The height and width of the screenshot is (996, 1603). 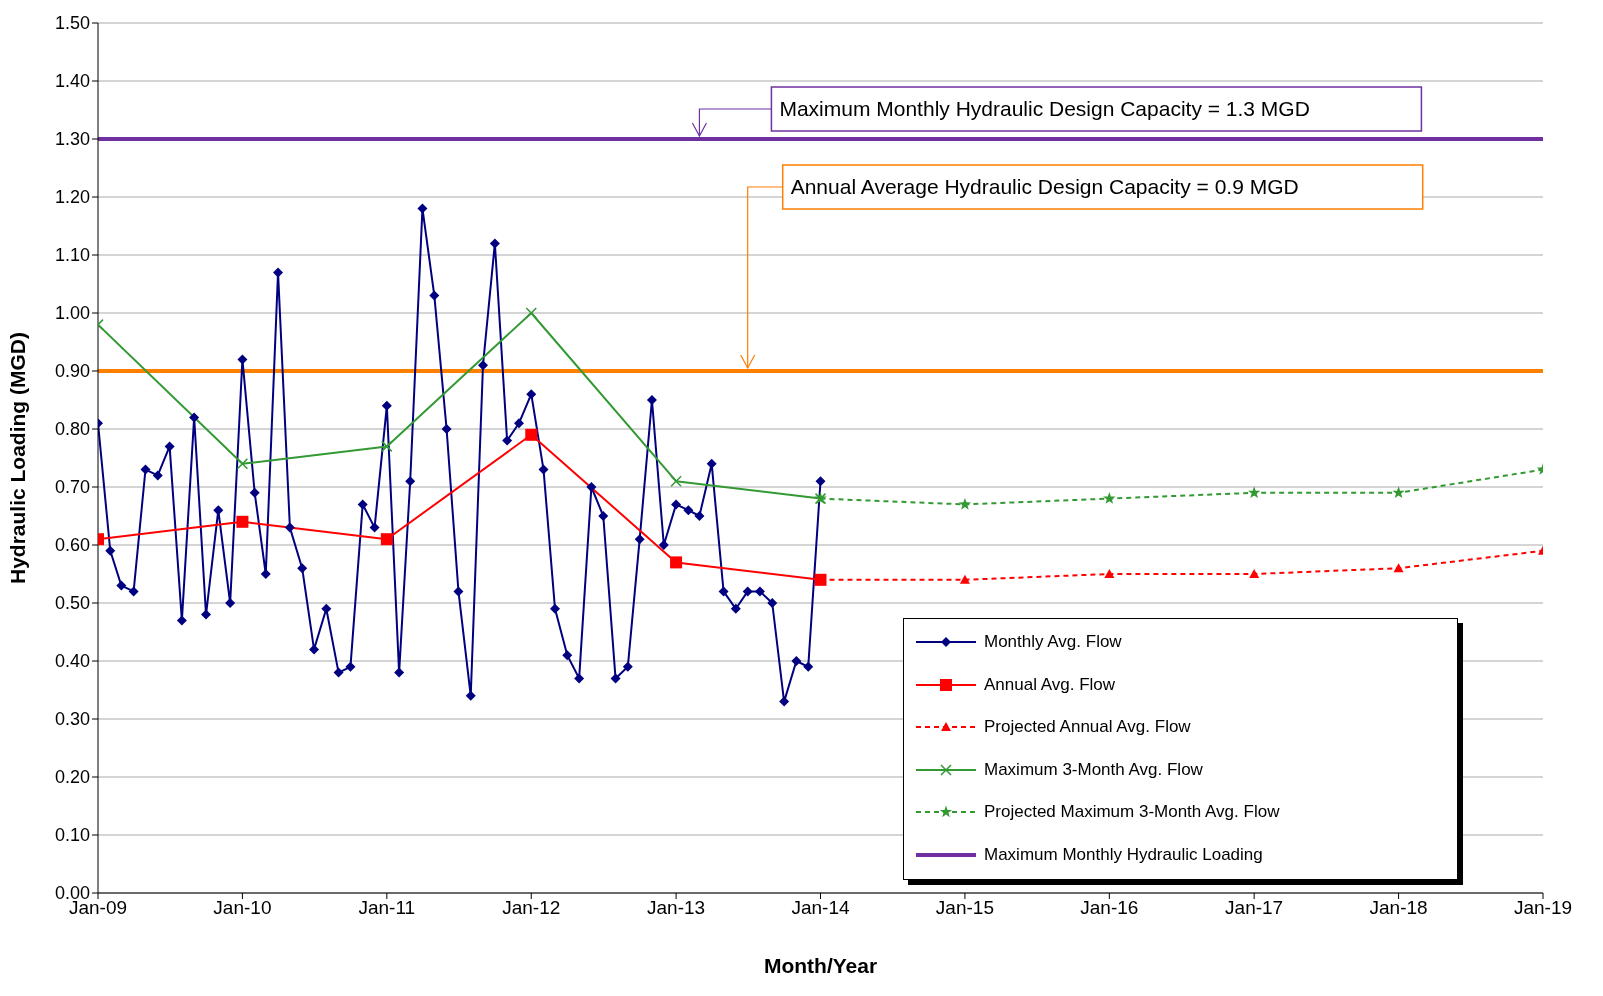 I want to click on x-tick-label: Jan-15, so click(x=964, y=908).